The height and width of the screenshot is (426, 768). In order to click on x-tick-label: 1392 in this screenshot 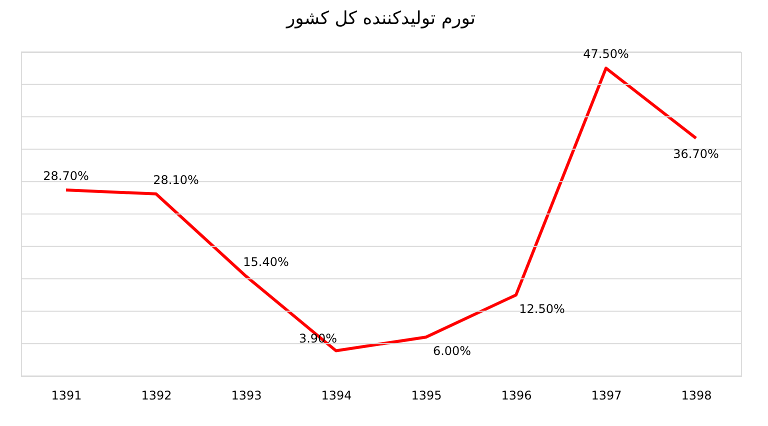, I will do `click(156, 395)`.